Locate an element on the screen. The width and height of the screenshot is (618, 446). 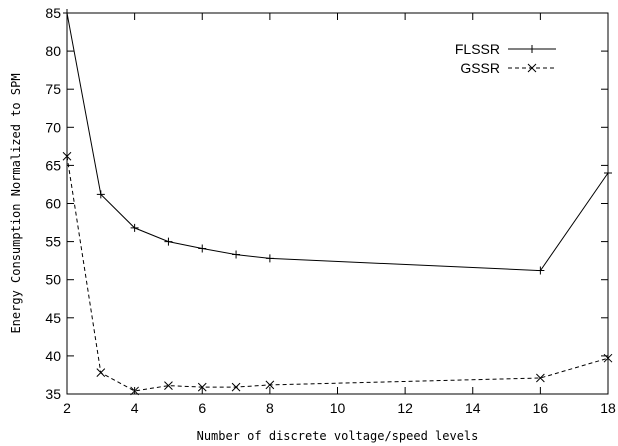
x-tick-label: 12 is located at coordinates (405, 408).